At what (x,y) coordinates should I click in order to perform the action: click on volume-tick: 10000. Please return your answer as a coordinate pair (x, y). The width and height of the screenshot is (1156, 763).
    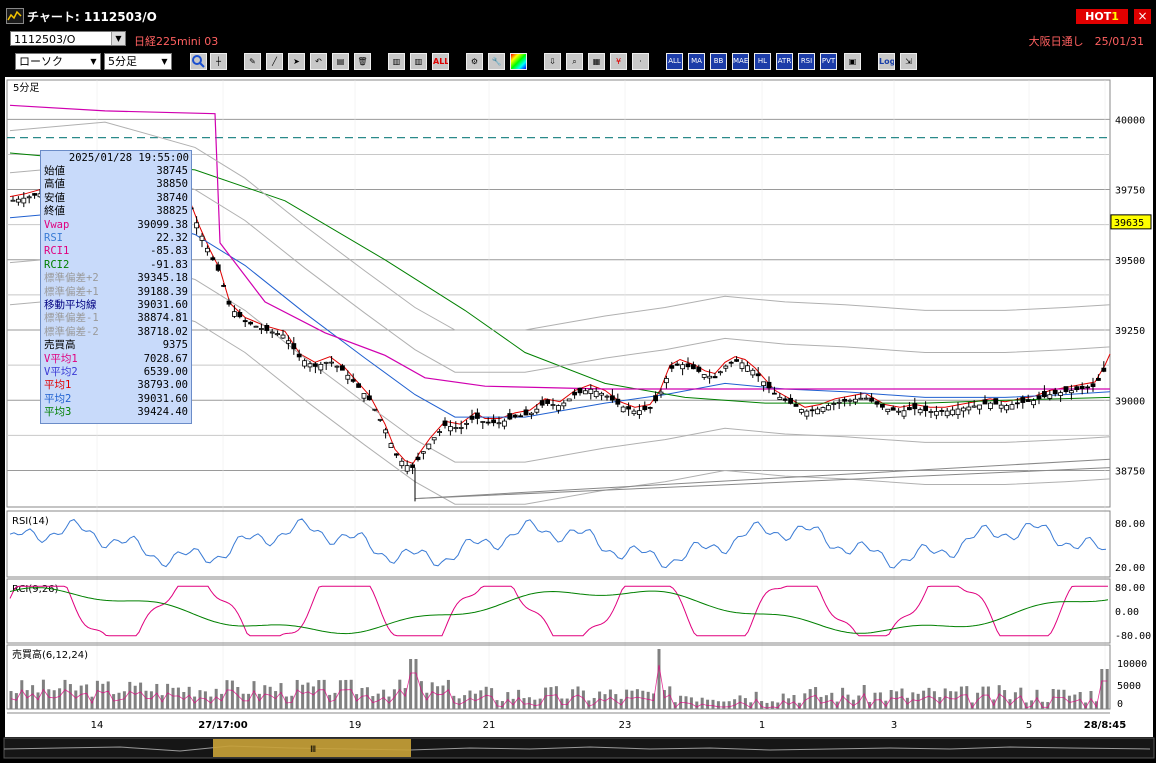
    Looking at the image, I should click on (1132, 664).